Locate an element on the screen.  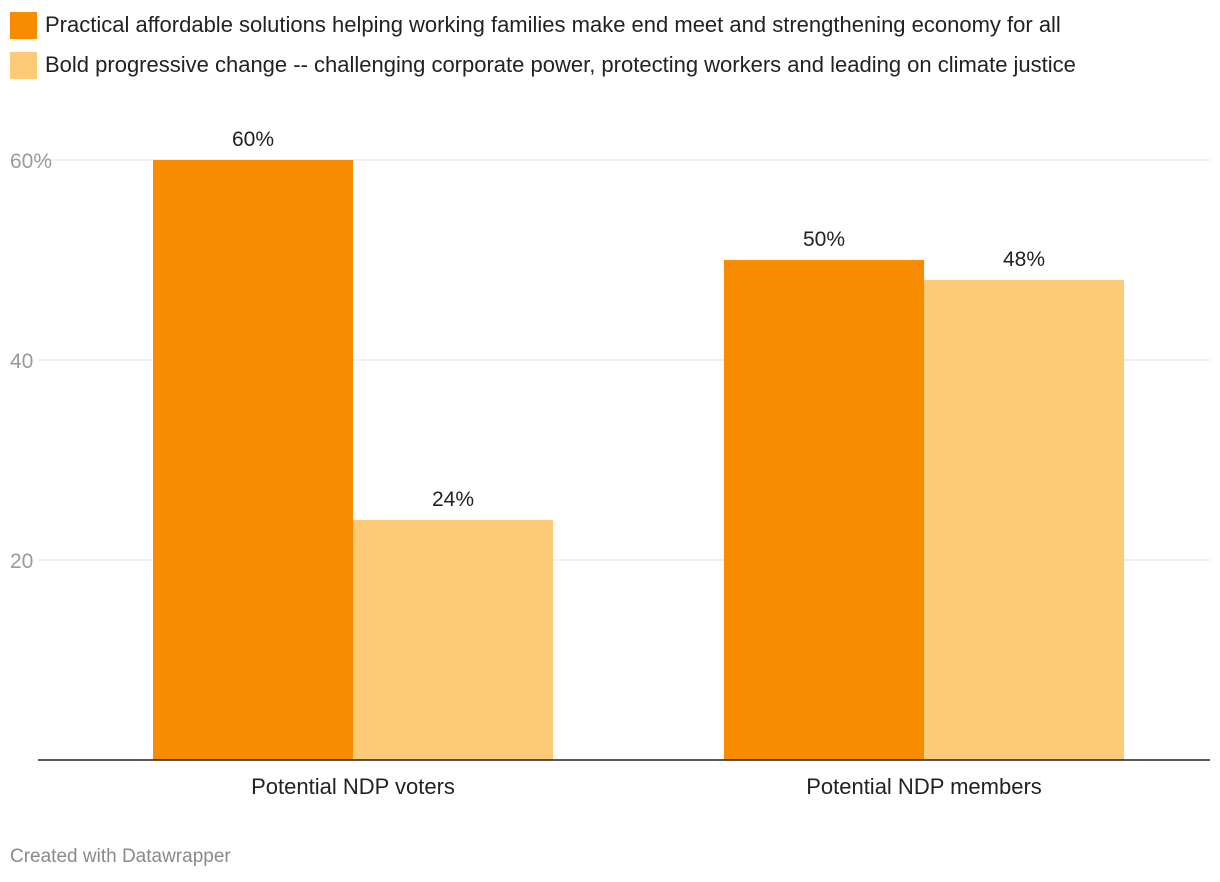
data-label-1-1: 48% is located at coordinates (1024, 259).